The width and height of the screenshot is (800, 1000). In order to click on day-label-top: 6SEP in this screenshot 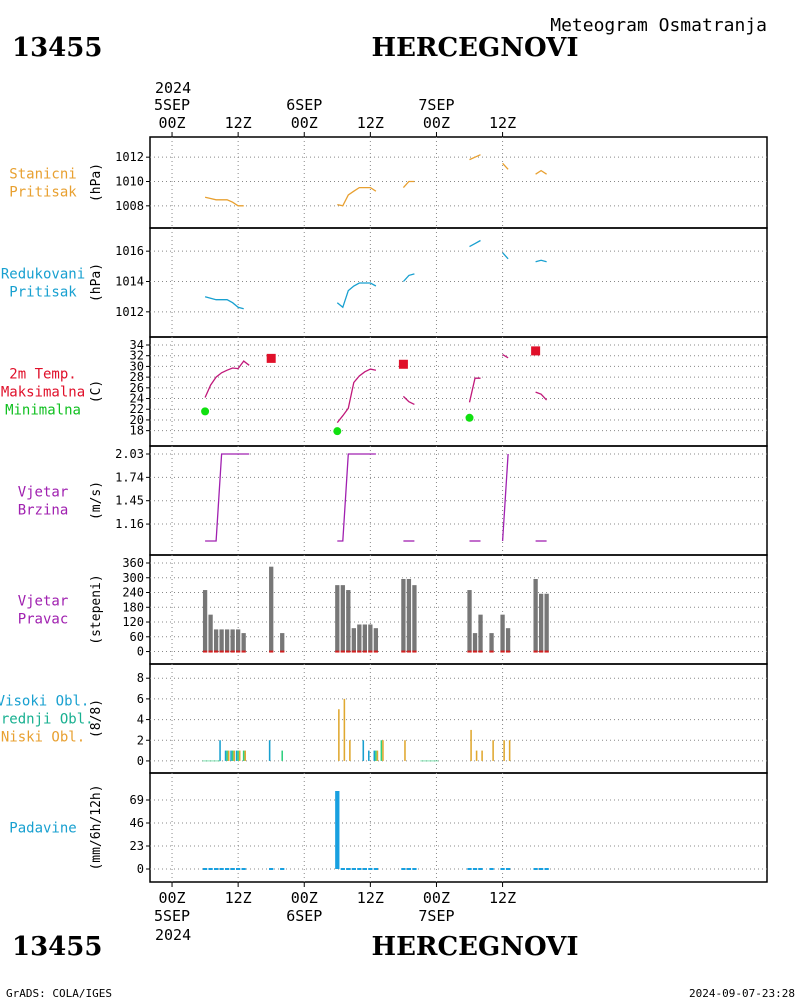, I will do `click(304, 105)`.